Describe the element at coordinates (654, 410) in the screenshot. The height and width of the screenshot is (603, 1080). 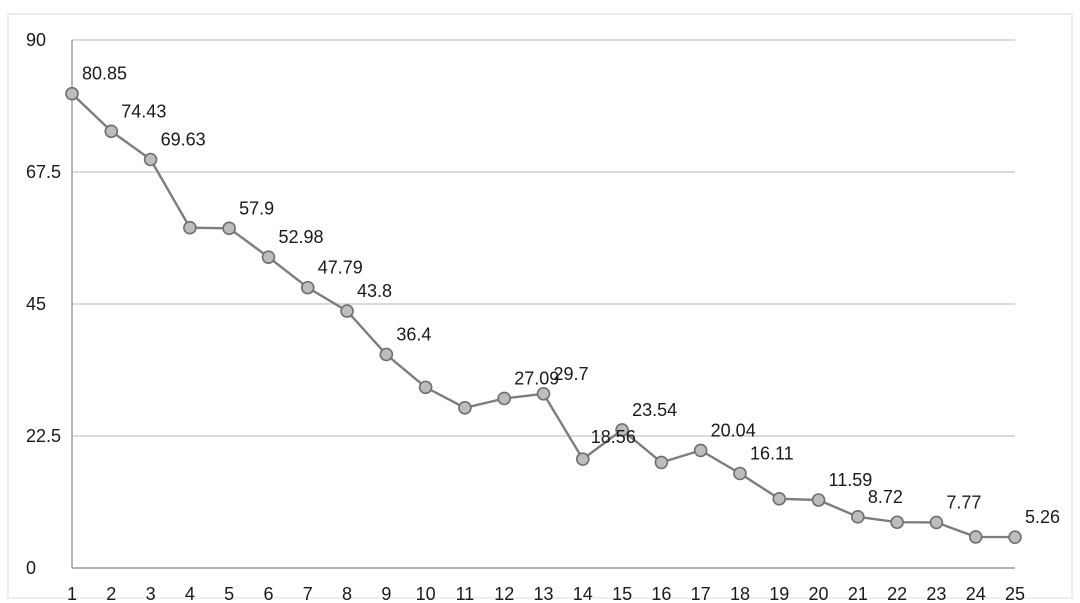
I see `data-label: 23.54` at that location.